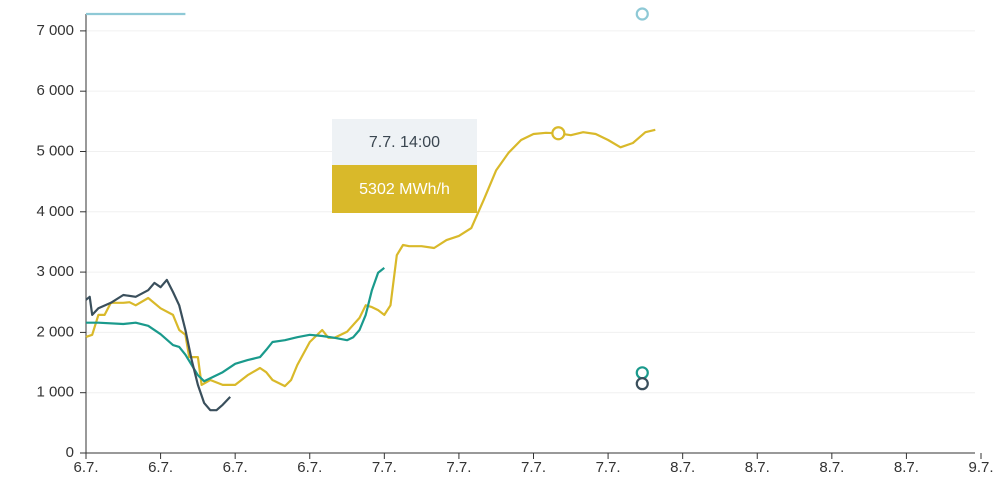 This screenshot has height=502, width=994. Describe the element at coordinates (980, 467) in the screenshot. I see `x-tick-label: 9.7.` at that location.